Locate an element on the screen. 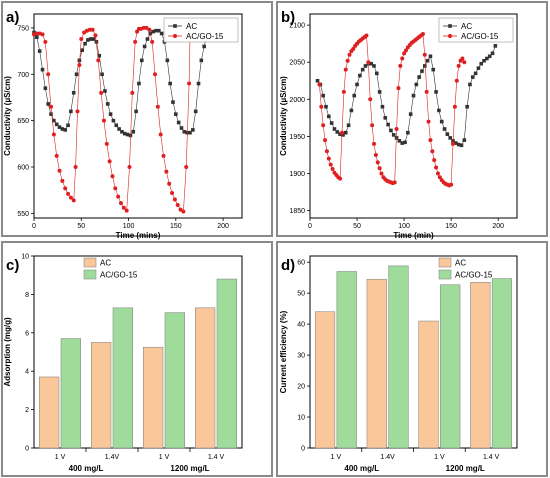 The height and width of the screenshot is (478, 550). chart-2-legend-label-2: AC/GO-15 is located at coordinates (480, 36).